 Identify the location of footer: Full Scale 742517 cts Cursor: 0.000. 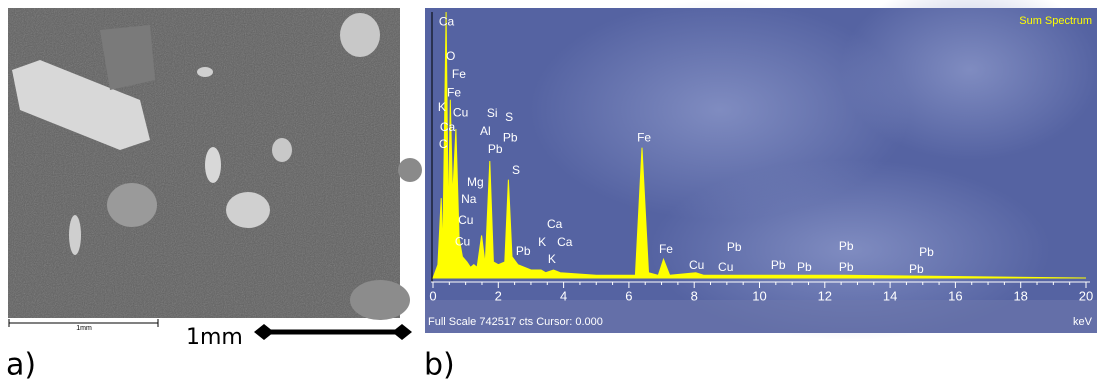
(515, 322).